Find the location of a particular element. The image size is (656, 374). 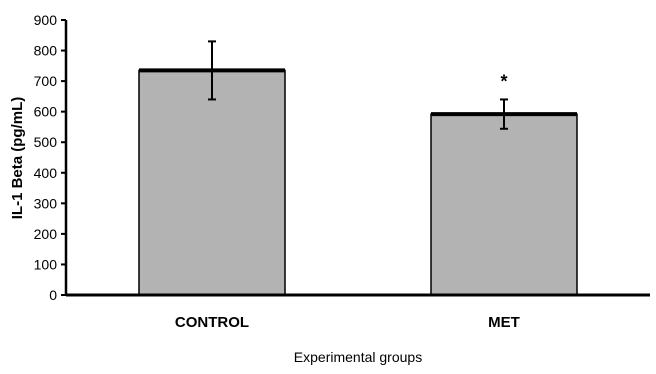

y-tick-label: 600 is located at coordinates (46, 112).